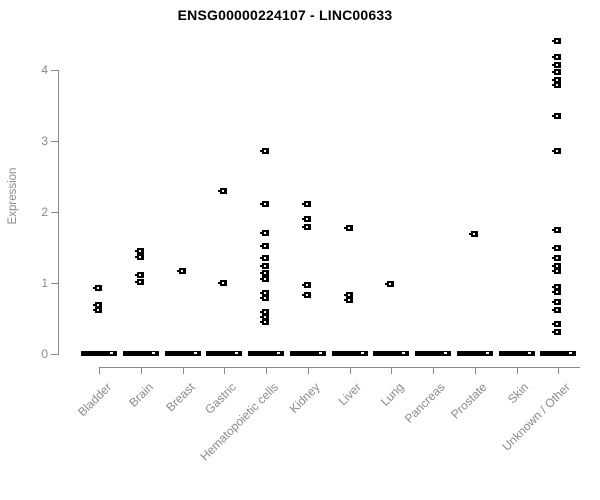  What do you see at coordinates (44, 70) in the screenshot?
I see `y-axis-tick-label: 4` at bounding box center [44, 70].